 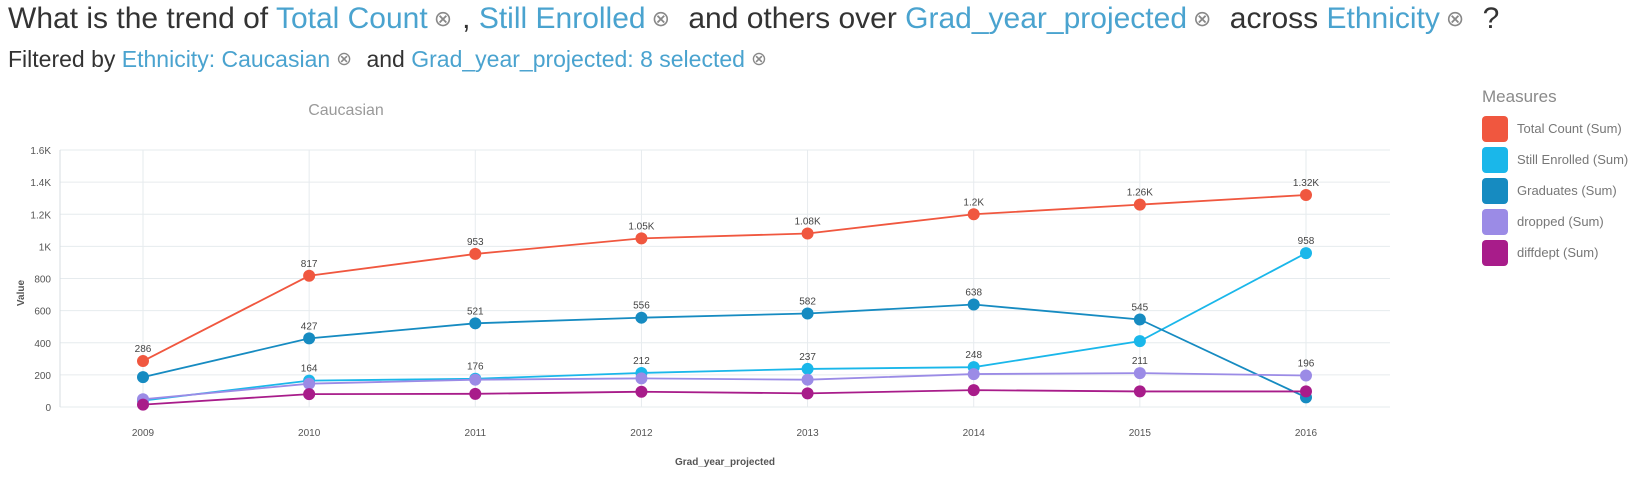 I want to click on dimension-token: Grad_year_projected, so click(x=1046, y=18).